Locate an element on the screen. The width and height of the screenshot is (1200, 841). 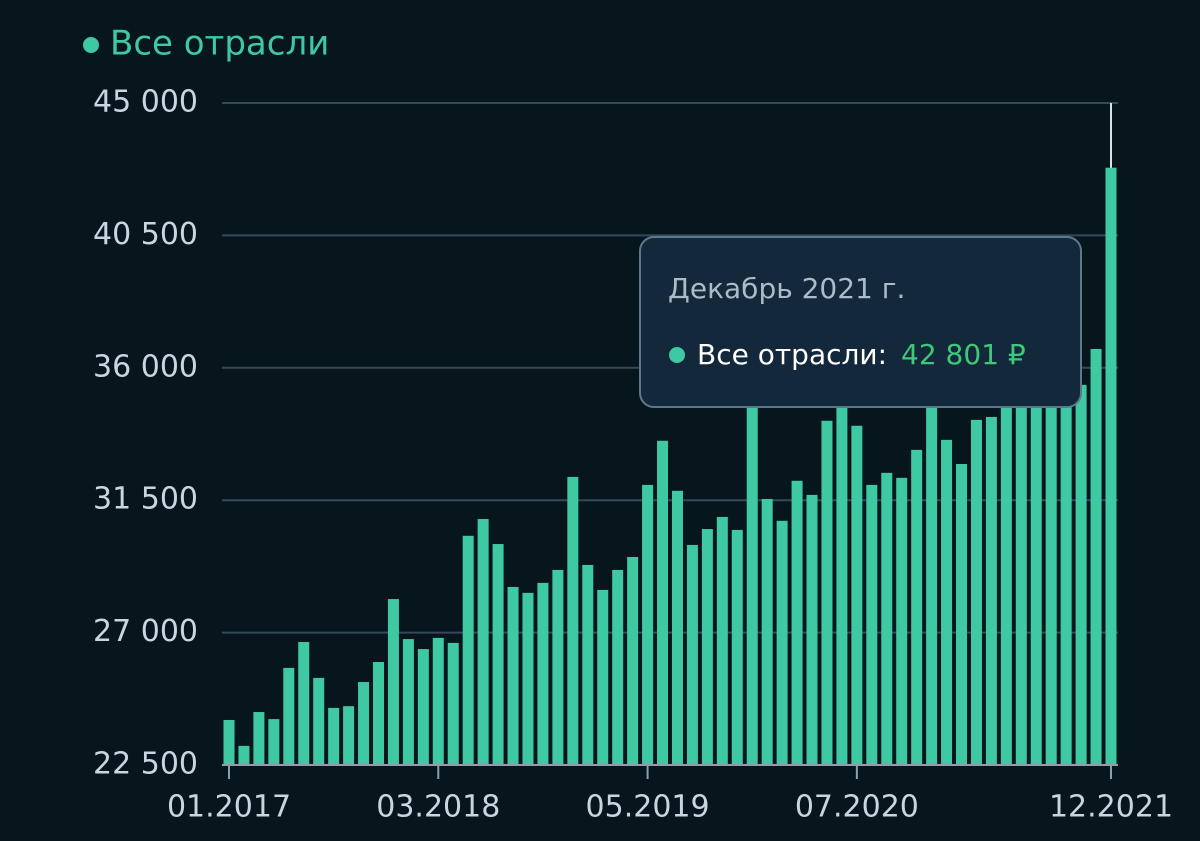
y-tick-label: 22 500 is located at coordinates (145, 764).